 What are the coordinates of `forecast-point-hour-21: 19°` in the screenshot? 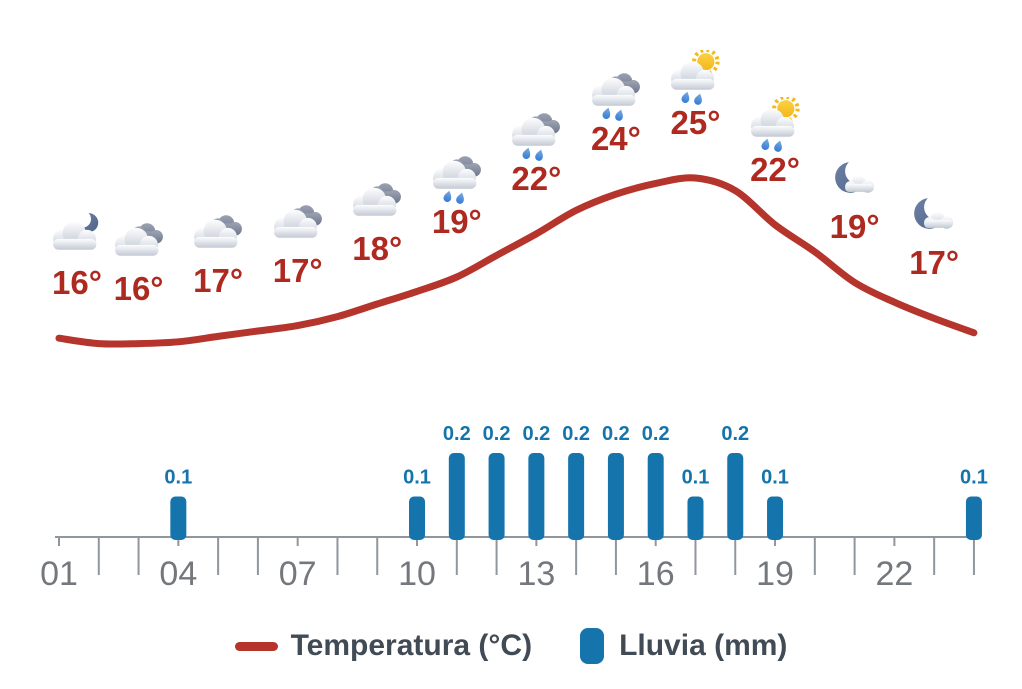 It's located at (855, 199).